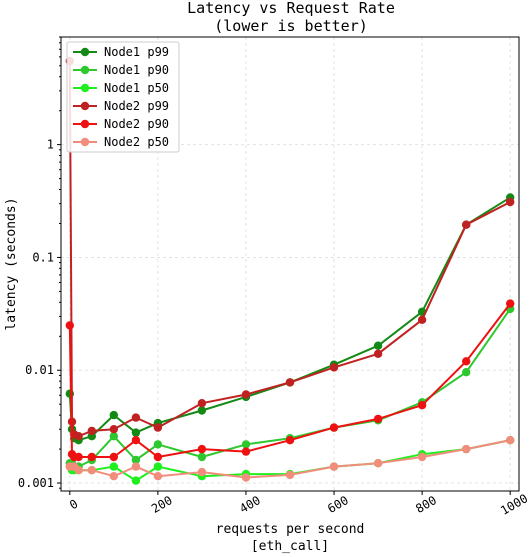  Describe the element at coordinates (136, 70) in the screenshot. I see `legend-label-node1-p90: Node1 p90` at that location.